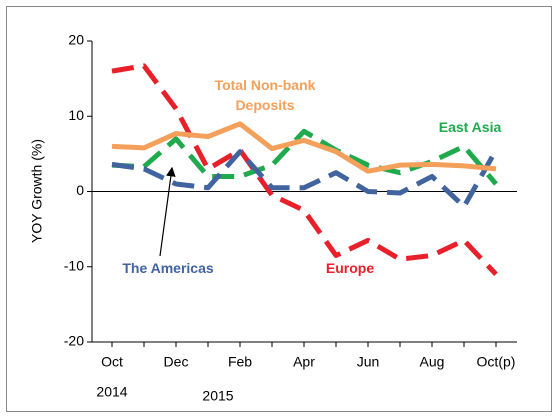 Image resolution: width=558 pixels, height=419 pixels. Describe the element at coordinates (112, 362) in the screenshot. I see `x-tick-label: Oct` at that location.